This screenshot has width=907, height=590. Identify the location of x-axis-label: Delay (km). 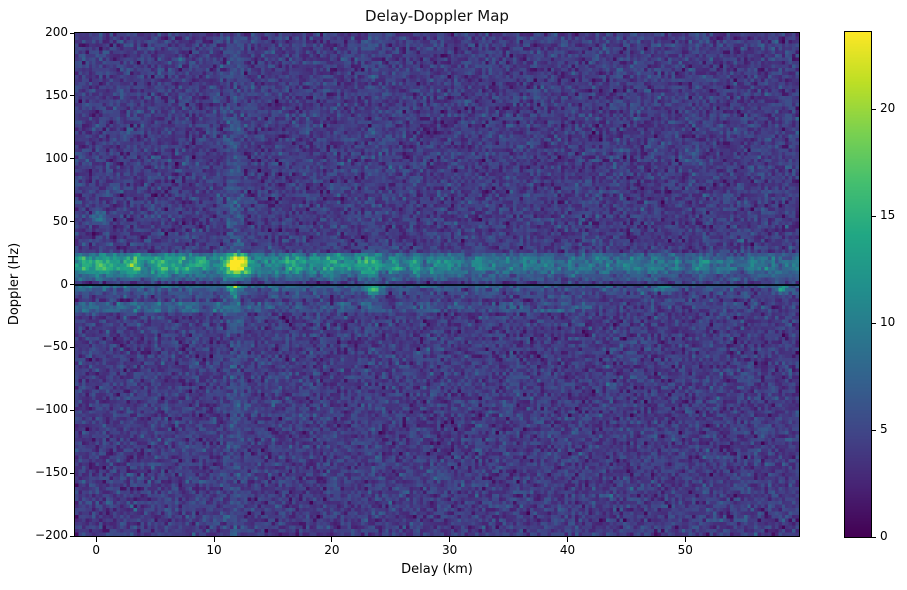
(437, 569).